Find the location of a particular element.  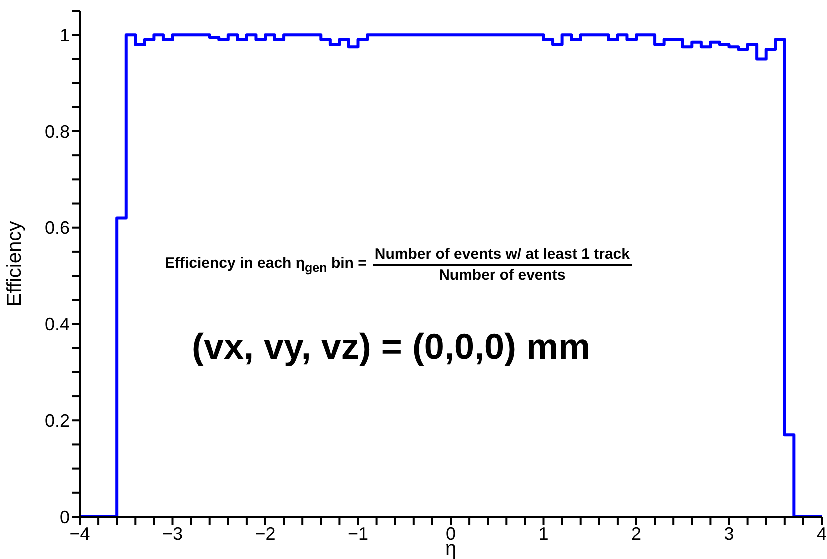

x-tick-label: 3 is located at coordinates (729, 534).